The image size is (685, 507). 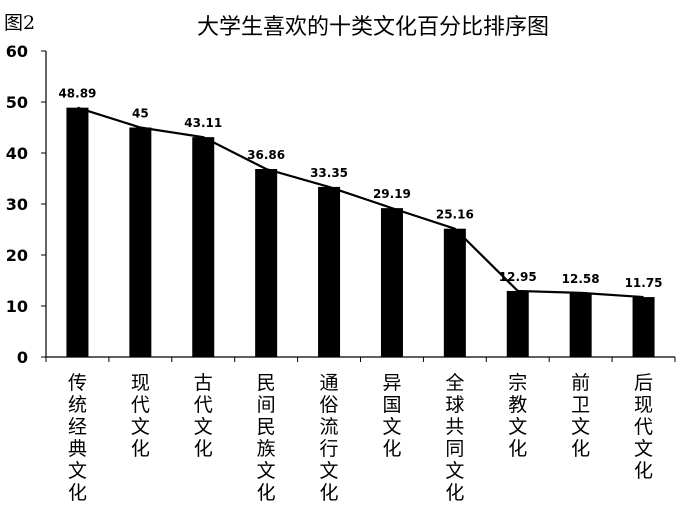 I want to click on category-label: 民间民族文化, so click(x=266, y=438).